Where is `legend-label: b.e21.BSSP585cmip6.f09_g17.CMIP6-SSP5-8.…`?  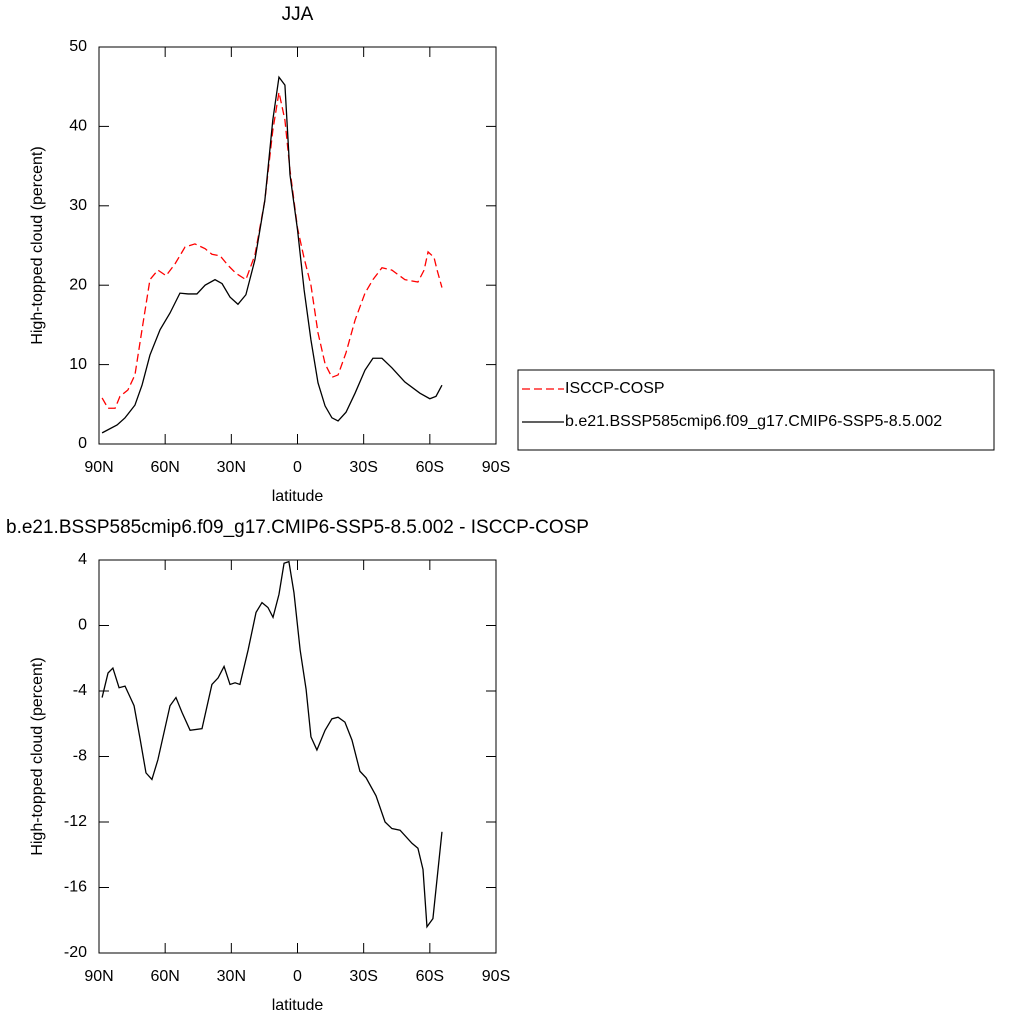
legend-label: b.e21.BSSP585cmip6.f09_g17.CMIP6-SSP5-8.… is located at coordinates (753, 421).